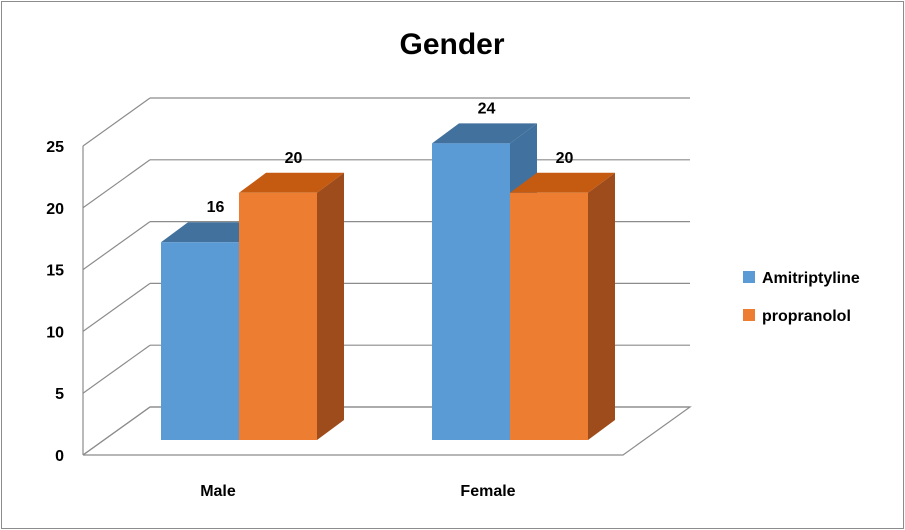 Image resolution: width=905 pixels, height=530 pixels. What do you see at coordinates (55, 147) in the screenshot?
I see `y-tick-label: 25` at bounding box center [55, 147].